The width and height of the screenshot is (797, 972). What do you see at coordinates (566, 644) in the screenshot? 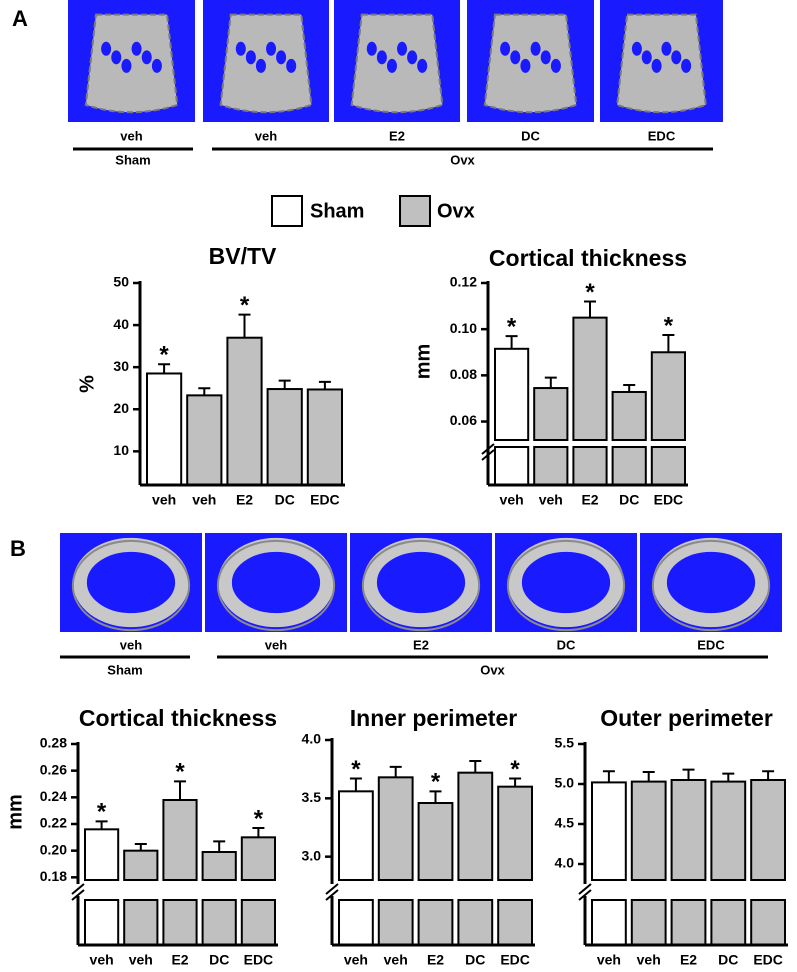
I see `image-label: DC` at bounding box center [566, 644].